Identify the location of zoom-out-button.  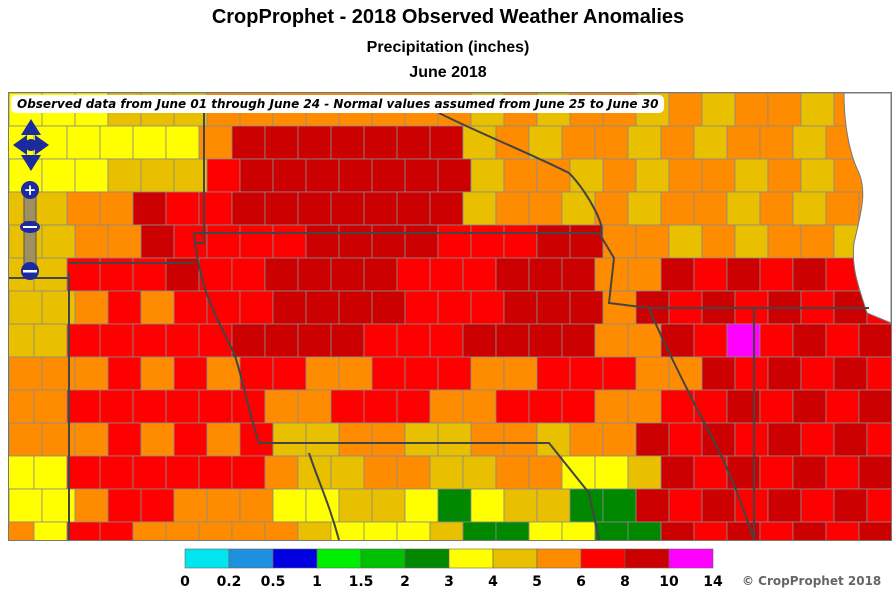
(30, 271).